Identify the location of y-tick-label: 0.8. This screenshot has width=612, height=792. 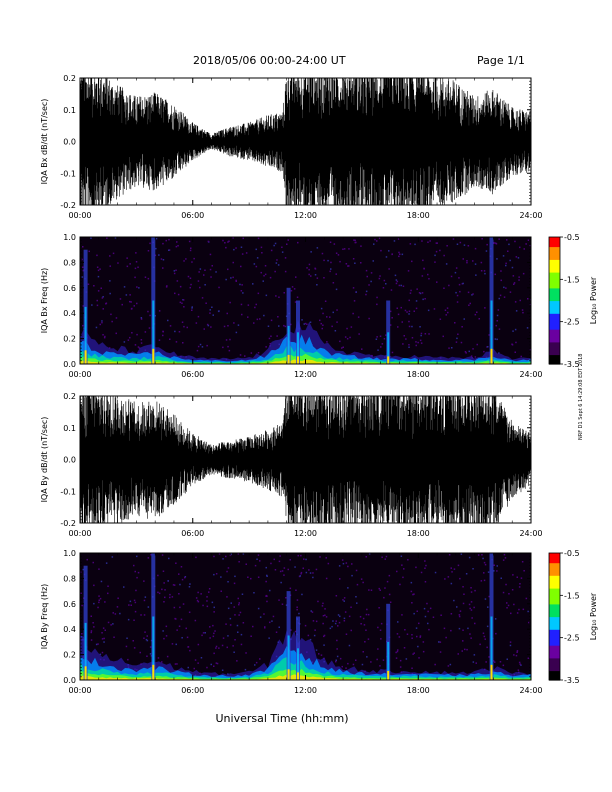
(69, 262).